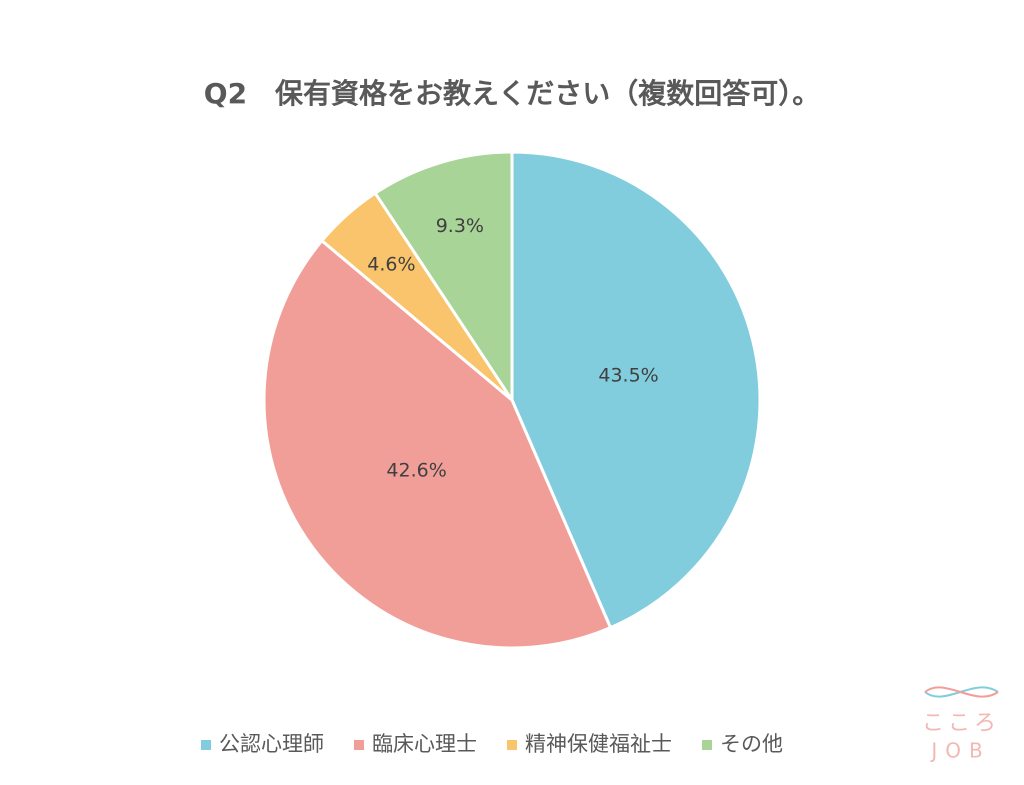 This screenshot has width=1024, height=785. What do you see at coordinates (512, 93) in the screenshot?
I see `chart-title: Q2 保有資格をお教えください（複数回答可）。` at bounding box center [512, 93].